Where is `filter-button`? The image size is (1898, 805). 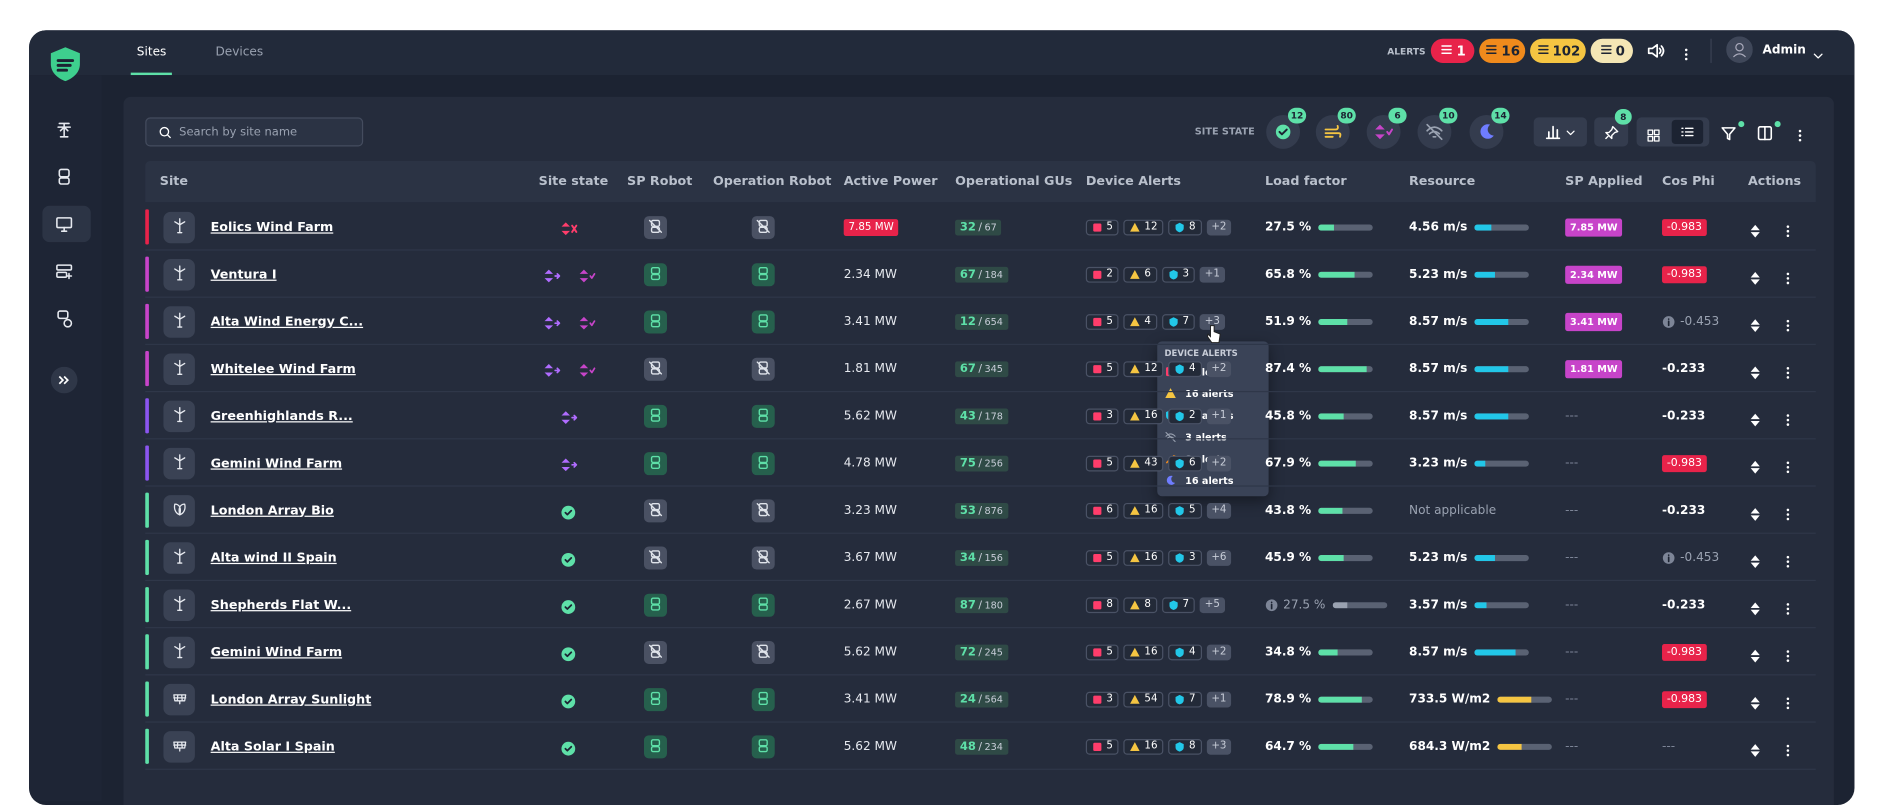
filter-button is located at coordinates (1728, 134).